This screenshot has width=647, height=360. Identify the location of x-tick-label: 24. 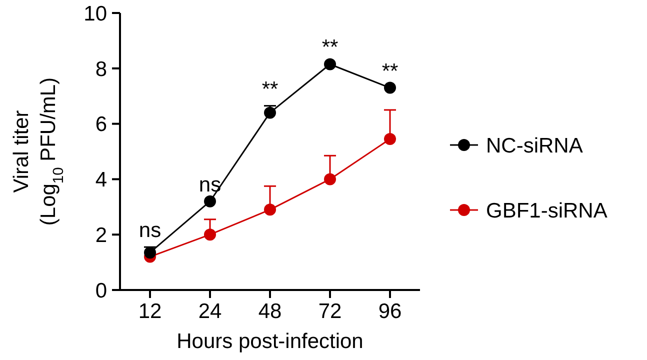
(210, 311).